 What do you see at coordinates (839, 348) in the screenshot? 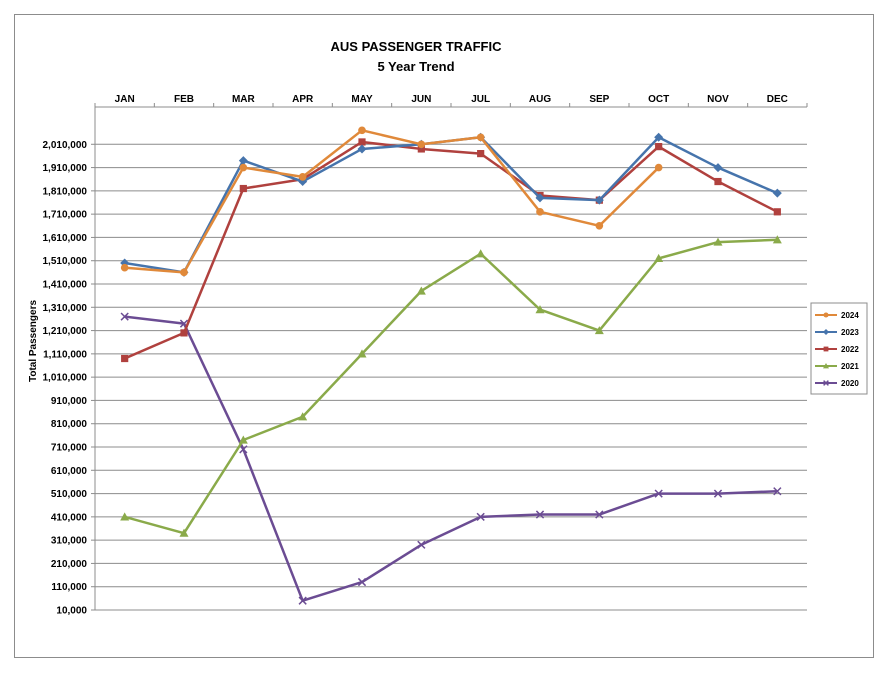
I see `legend: 2024 2023 2022 2021 2020` at bounding box center [839, 348].